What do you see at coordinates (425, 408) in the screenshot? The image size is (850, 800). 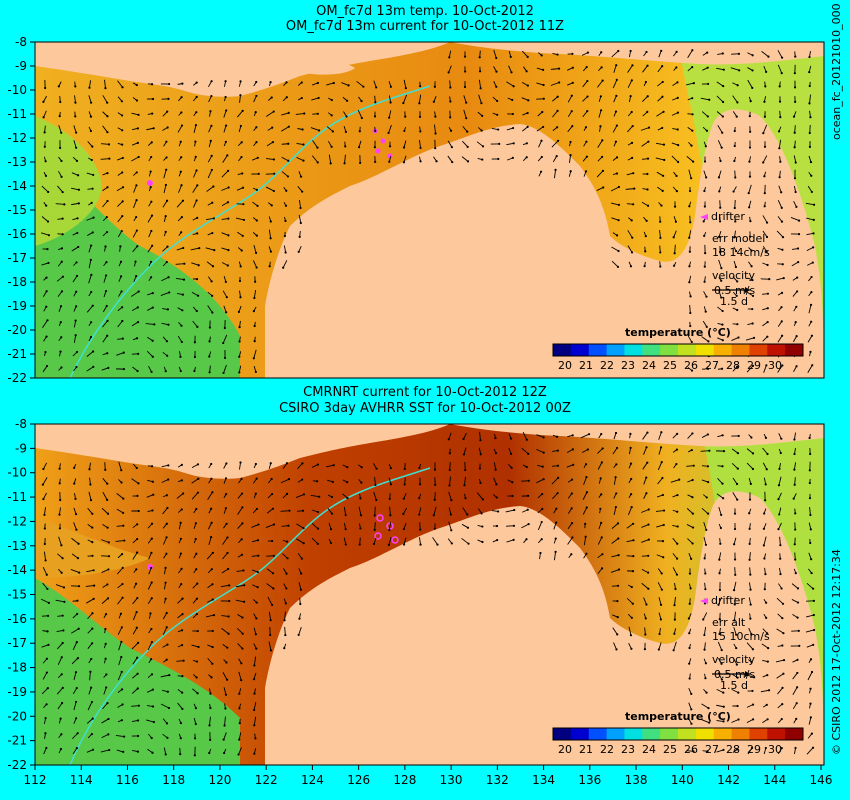 I see `bottom-title-line2: CSIRO 3day AVHRR SST for 10-Oct-2012 00Z` at bounding box center [425, 408].